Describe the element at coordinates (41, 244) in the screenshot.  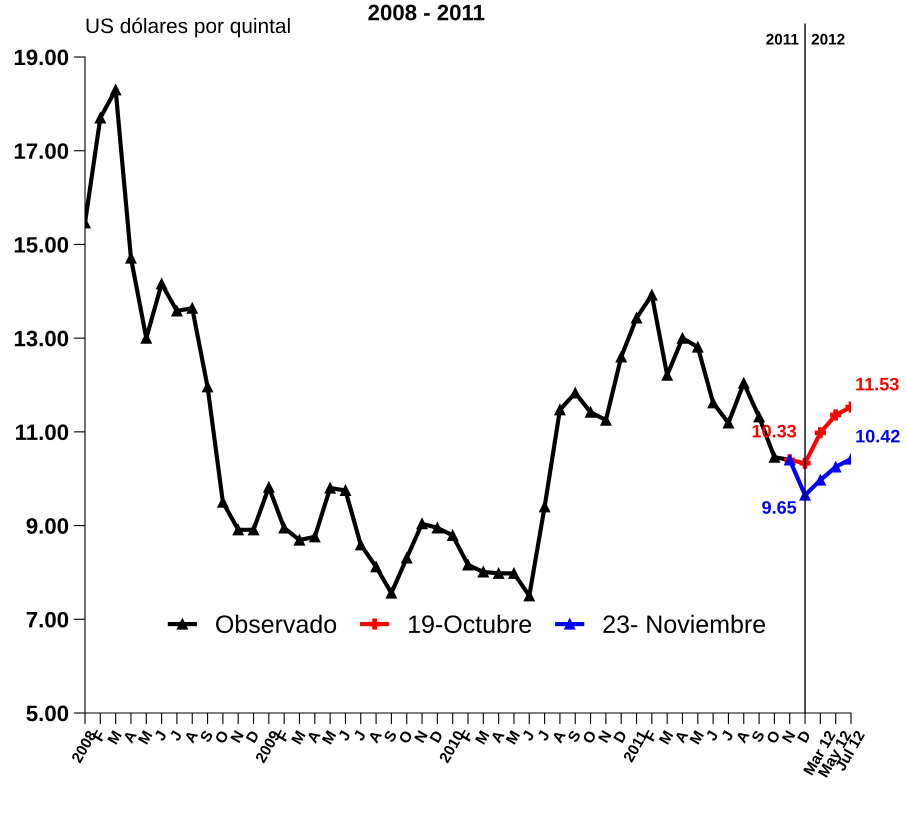
I see `y-tick-label: 15.00` at that location.